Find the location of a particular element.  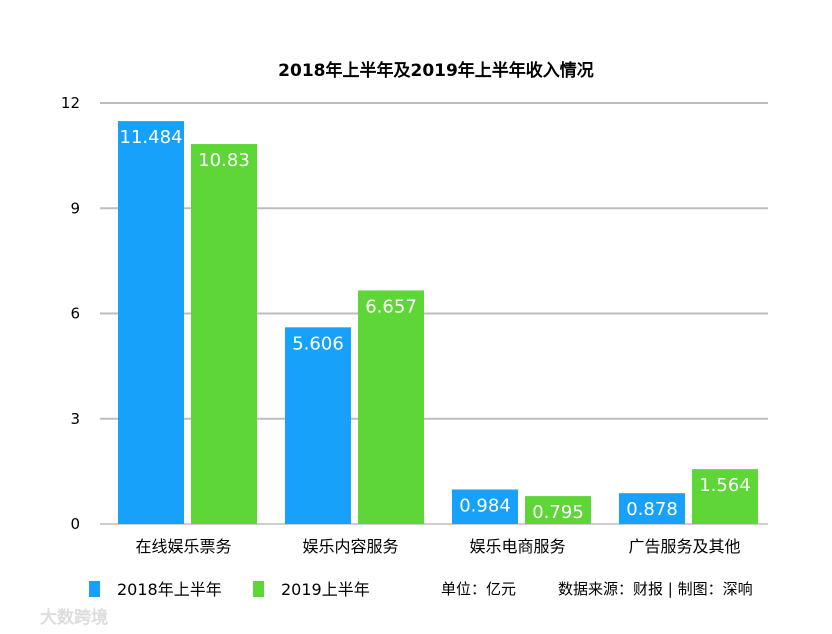

y-tick-label: 0 is located at coordinates (75, 524).